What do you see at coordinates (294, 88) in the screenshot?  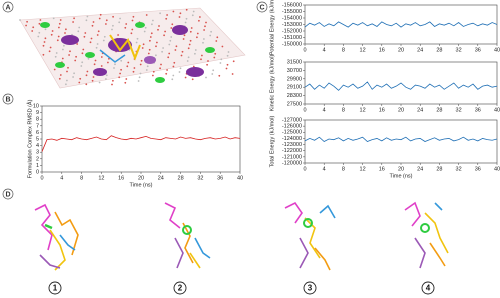 I see `y-tick-label: 29100` at bounding box center [294, 88].